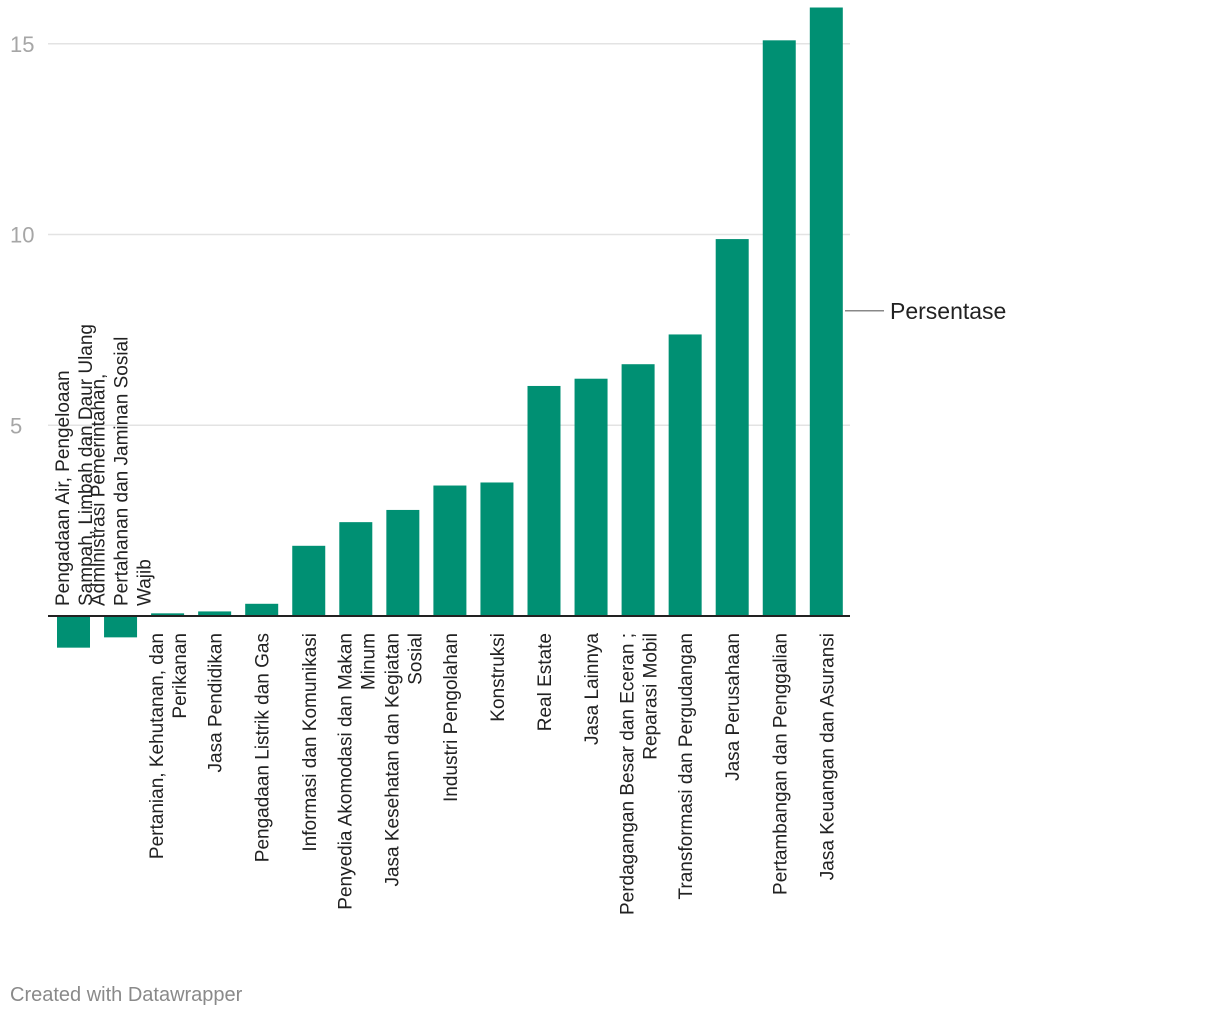 This screenshot has width=1220, height=1020. Describe the element at coordinates (827, 756) in the screenshot. I see `x-category-label: Jasa Keuangan dan Asuransi` at that location.